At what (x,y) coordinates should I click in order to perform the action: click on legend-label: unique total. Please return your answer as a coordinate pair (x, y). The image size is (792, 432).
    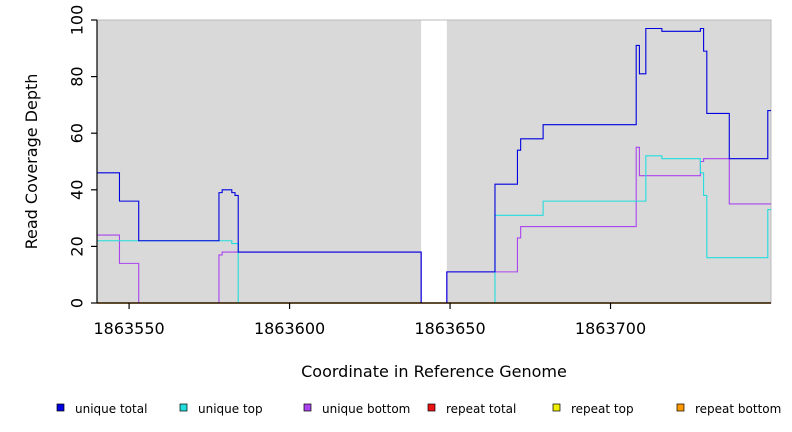
    Looking at the image, I should click on (111, 409).